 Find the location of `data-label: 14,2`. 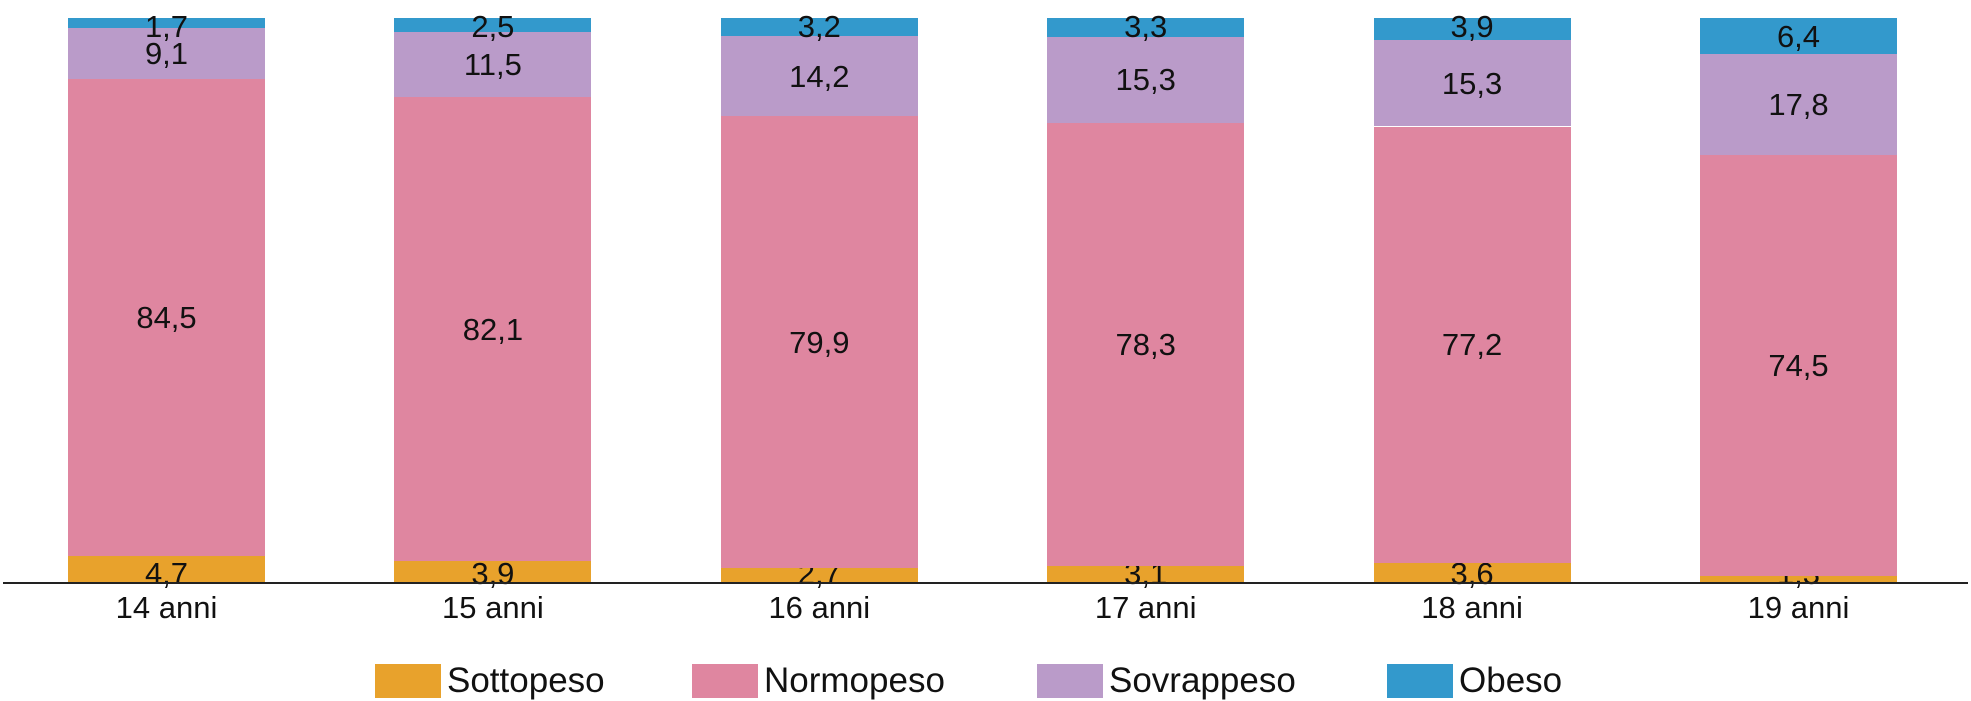

data-label: 14,2 is located at coordinates (819, 76).